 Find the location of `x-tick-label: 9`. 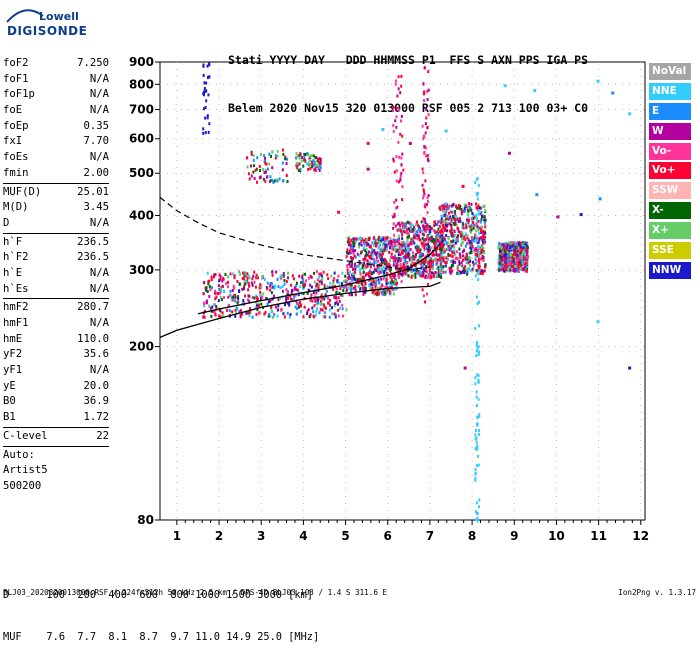

x-tick-label: 9 is located at coordinates (514, 536).